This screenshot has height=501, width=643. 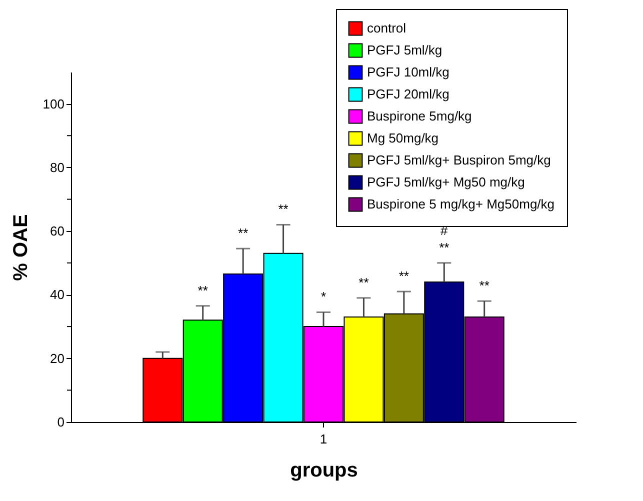 I want to click on legend-label: control, so click(x=386, y=28).